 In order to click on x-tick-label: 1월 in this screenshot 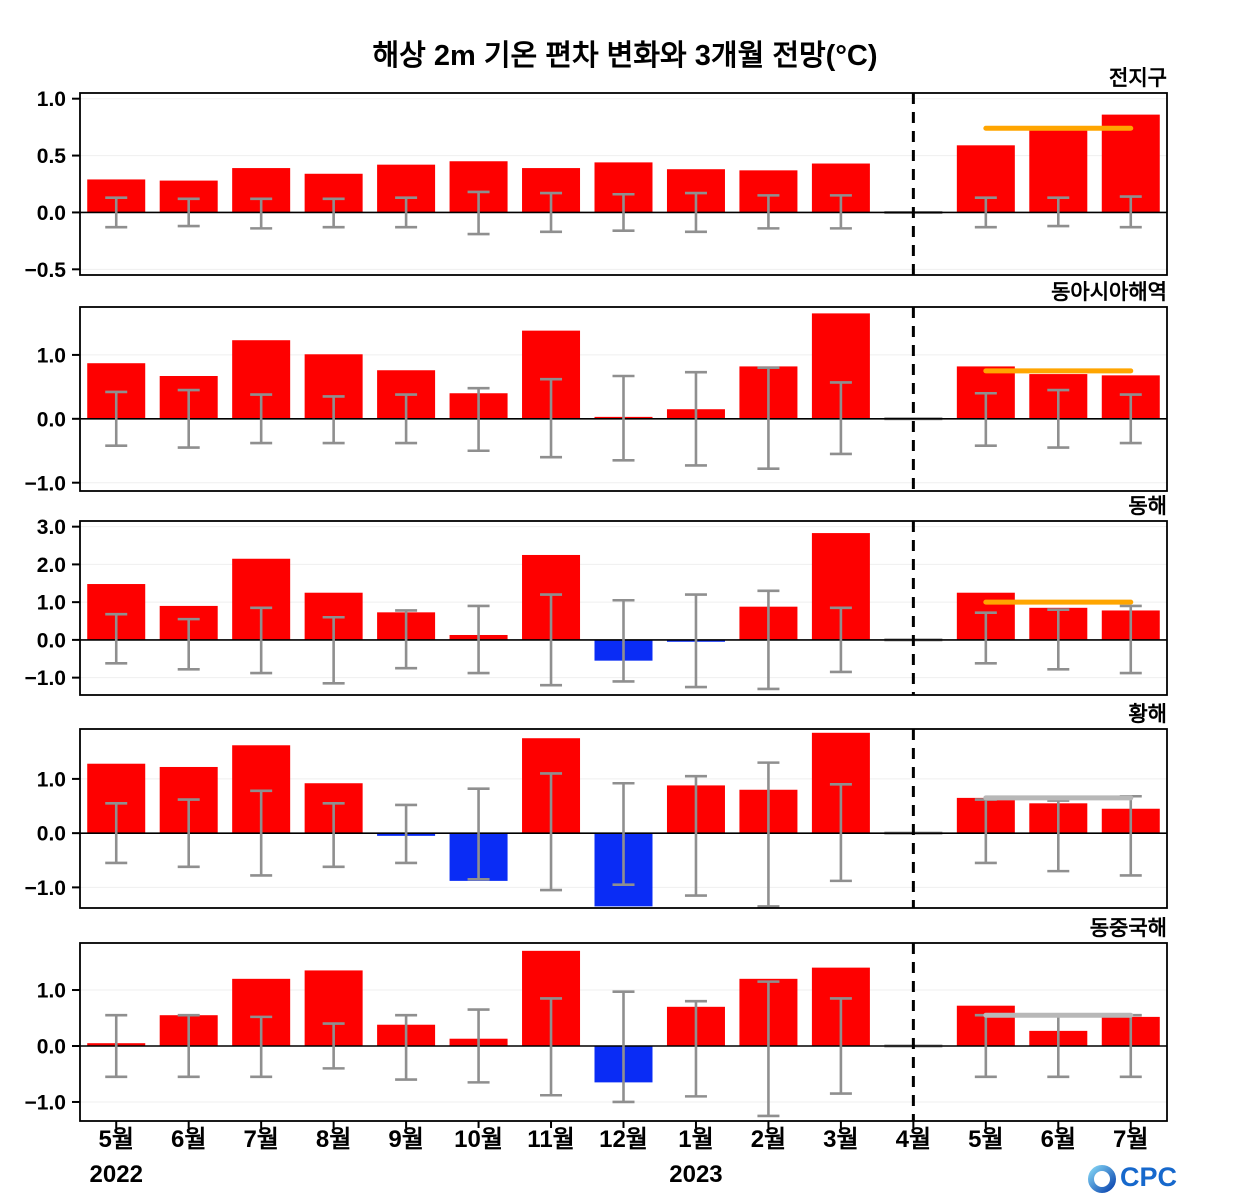, I will do `click(695, 1139)`.